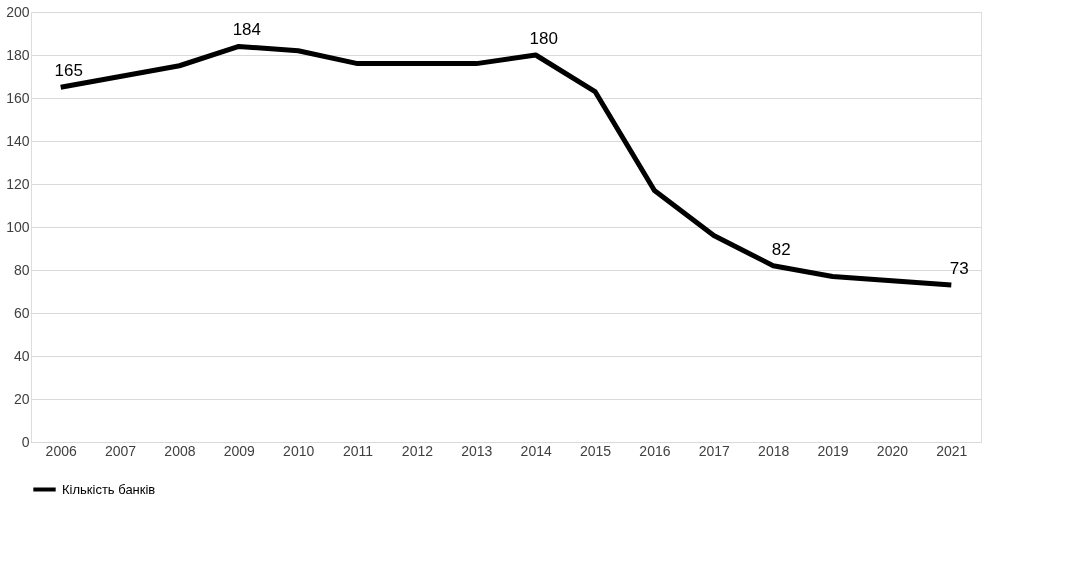  Describe the element at coordinates (68, 71) in the screenshot. I see `data-label: 165` at that location.